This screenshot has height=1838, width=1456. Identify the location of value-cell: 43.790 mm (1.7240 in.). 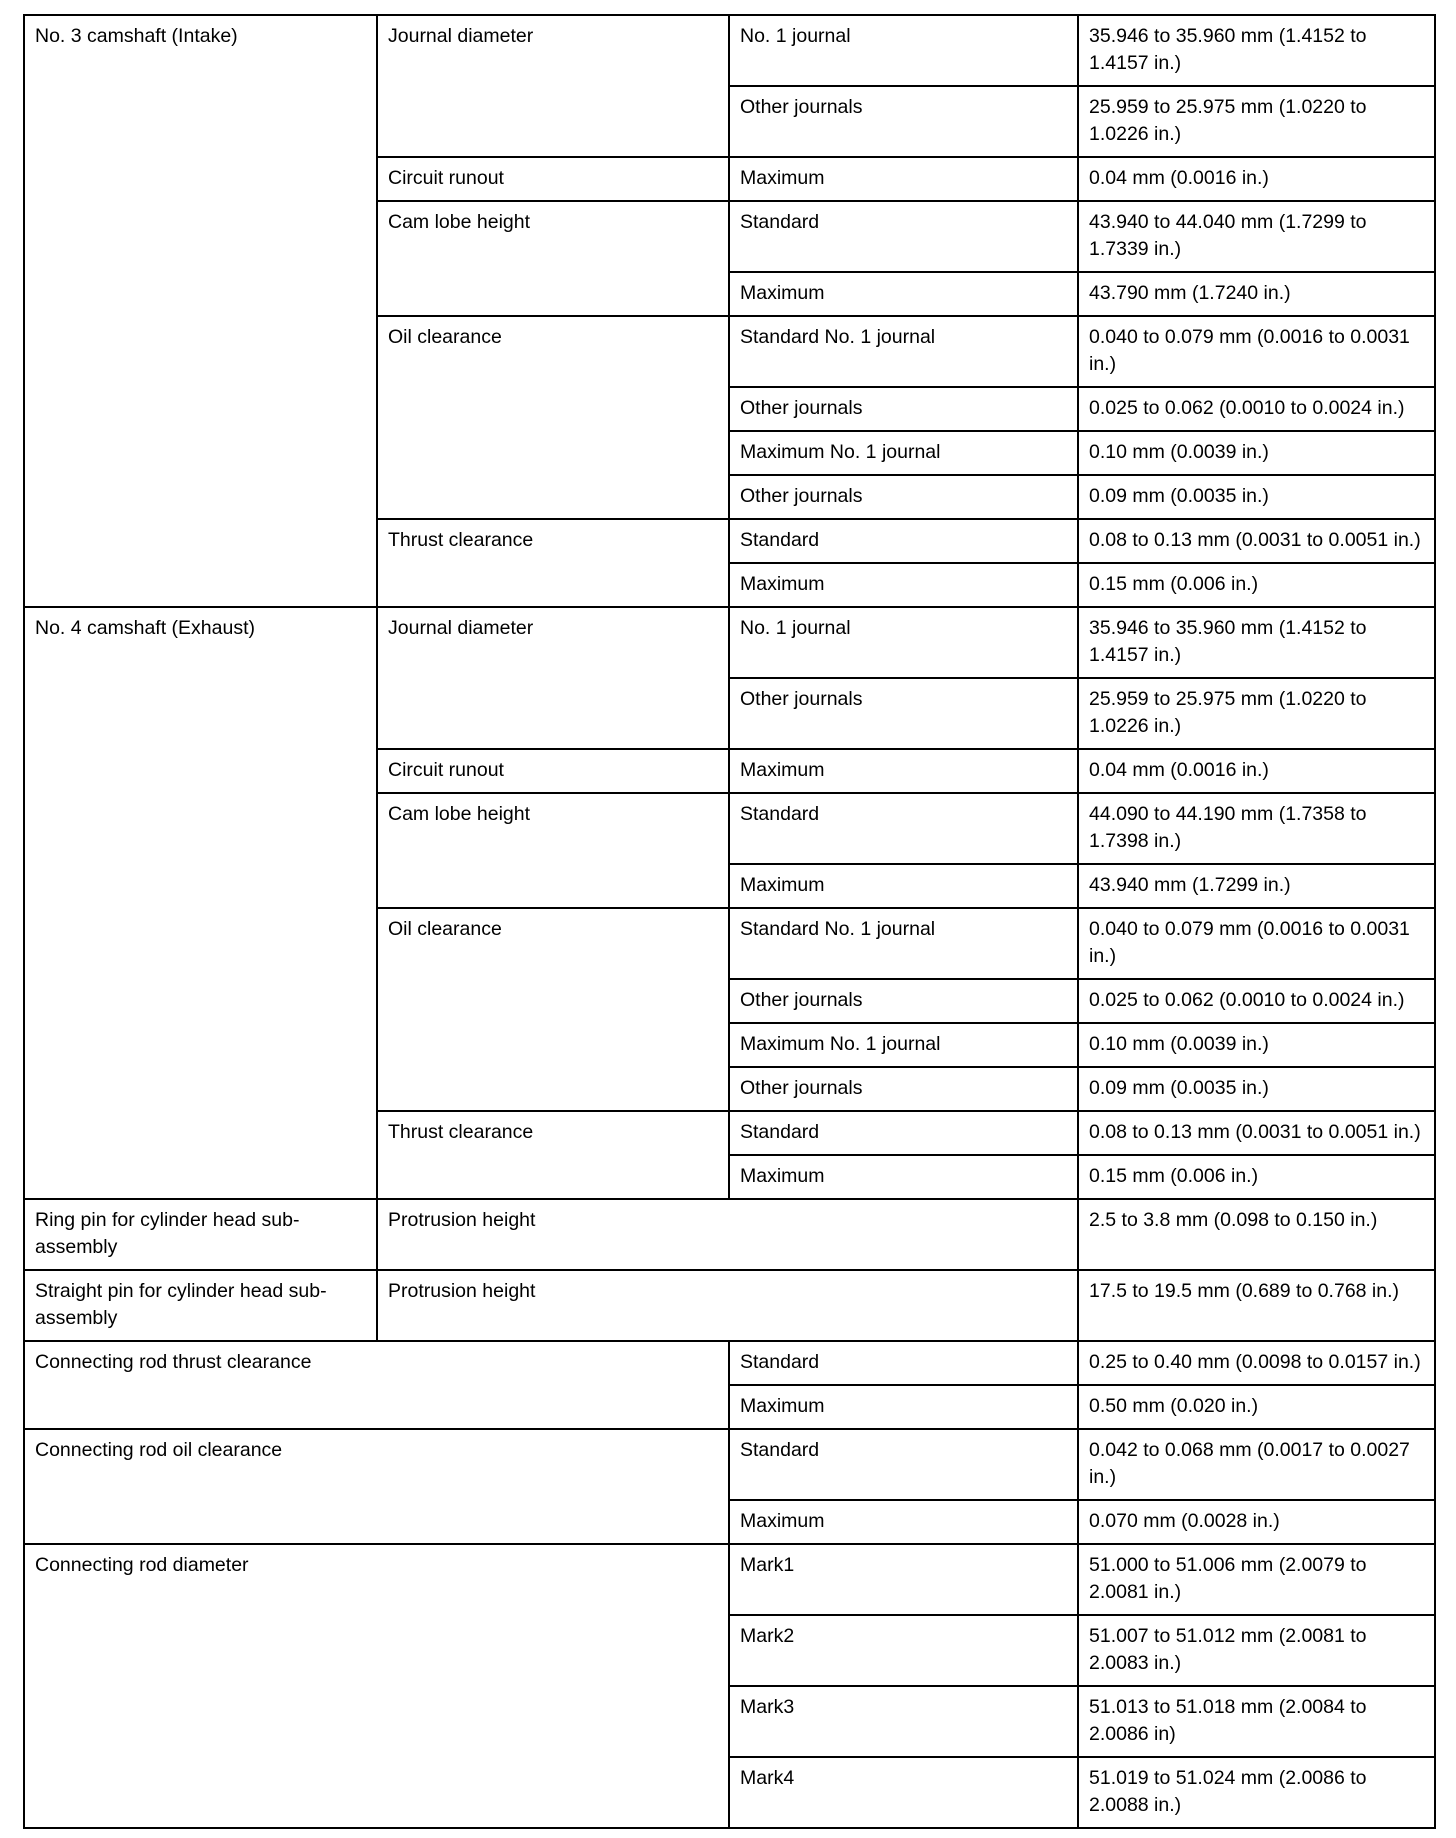
(1256, 294).